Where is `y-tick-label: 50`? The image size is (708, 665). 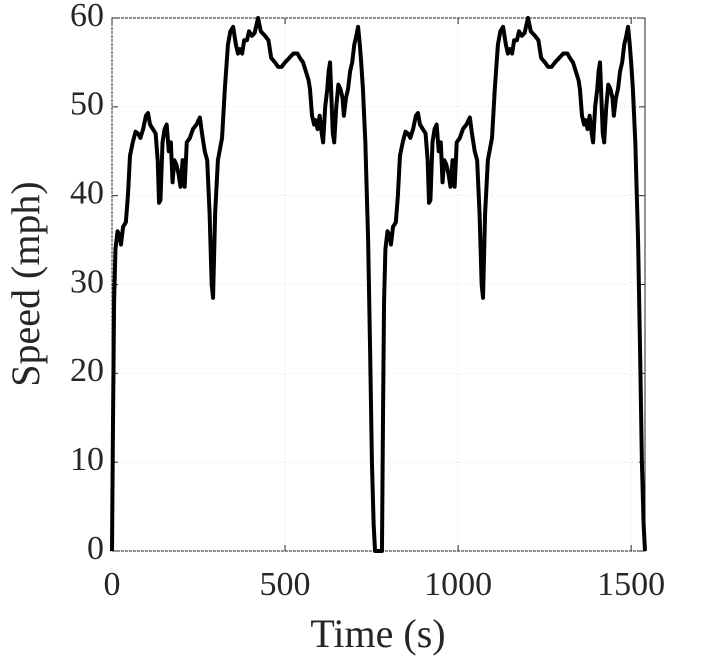 y-tick-label: 50 is located at coordinates (87, 104).